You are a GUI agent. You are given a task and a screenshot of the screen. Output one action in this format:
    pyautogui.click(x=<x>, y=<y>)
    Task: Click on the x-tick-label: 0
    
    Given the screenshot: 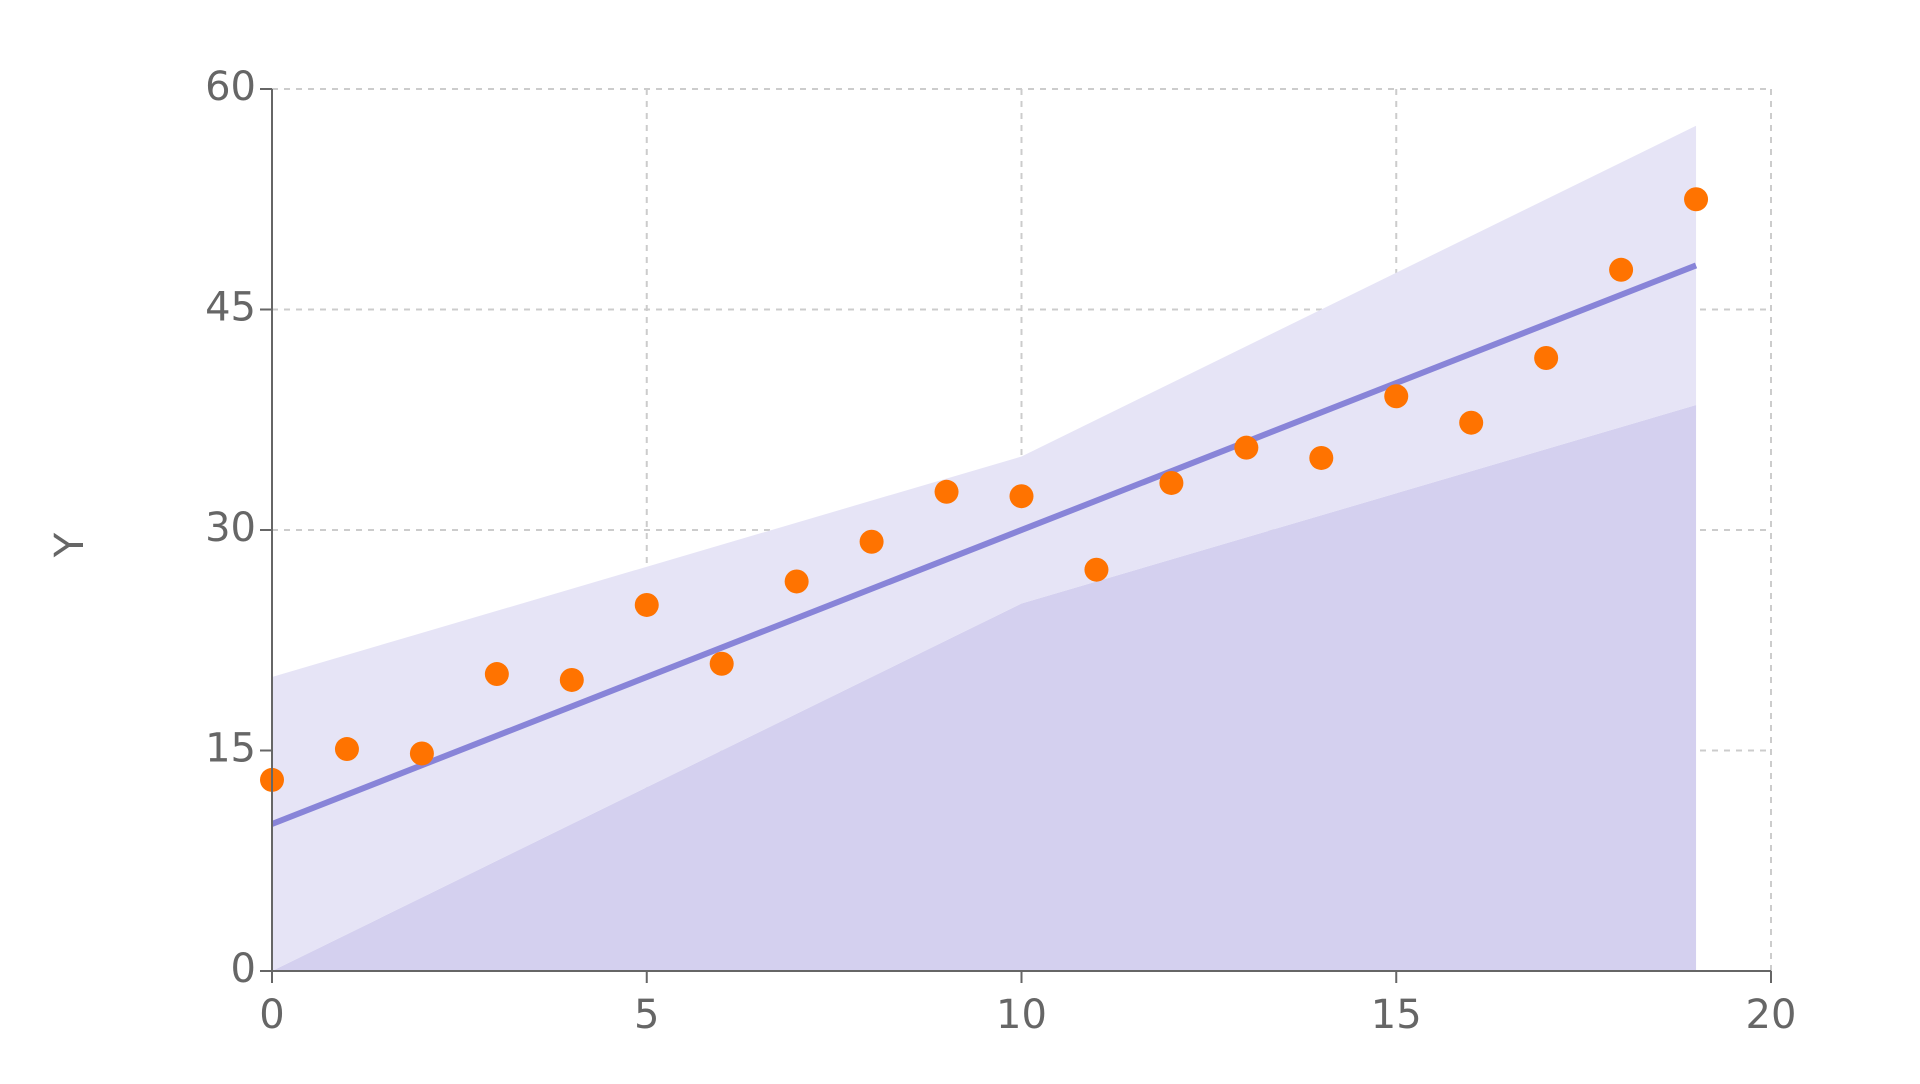 What is the action you would take?
    pyautogui.click(x=271, y=1015)
    